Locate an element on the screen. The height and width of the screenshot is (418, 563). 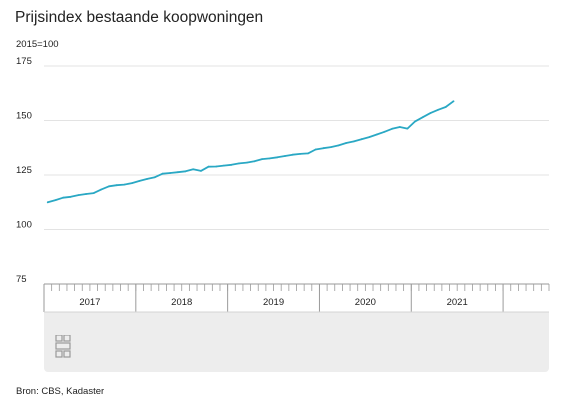
chart-title: Prijsindex bestaande koopwoningen is located at coordinates (139, 17).